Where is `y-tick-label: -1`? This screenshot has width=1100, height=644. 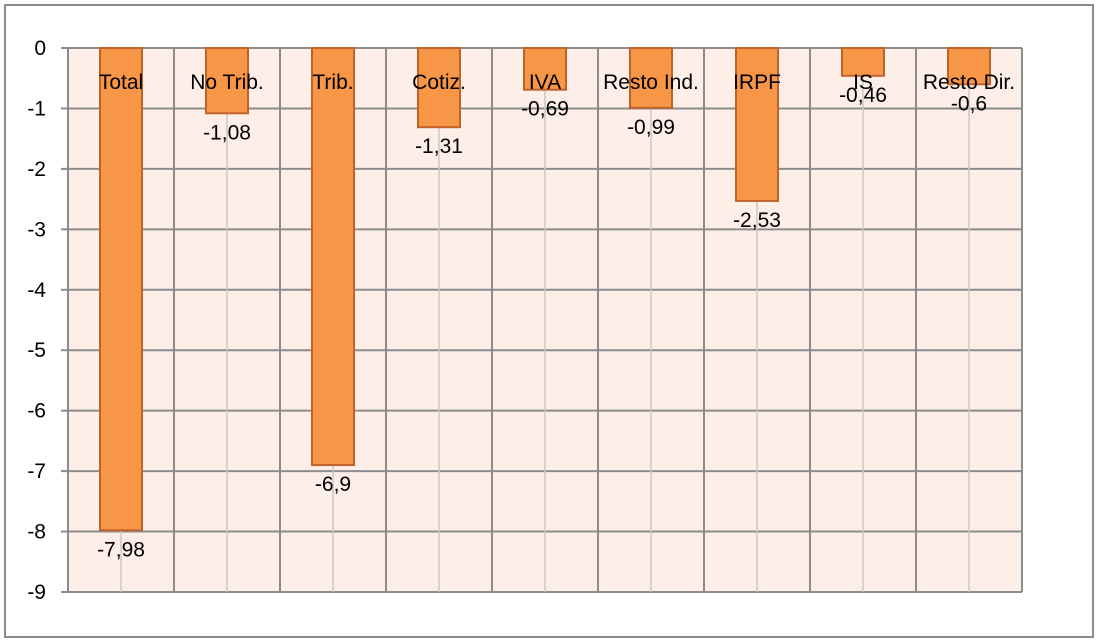
y-tick-label: -1 is located at coordinates (36, 108).